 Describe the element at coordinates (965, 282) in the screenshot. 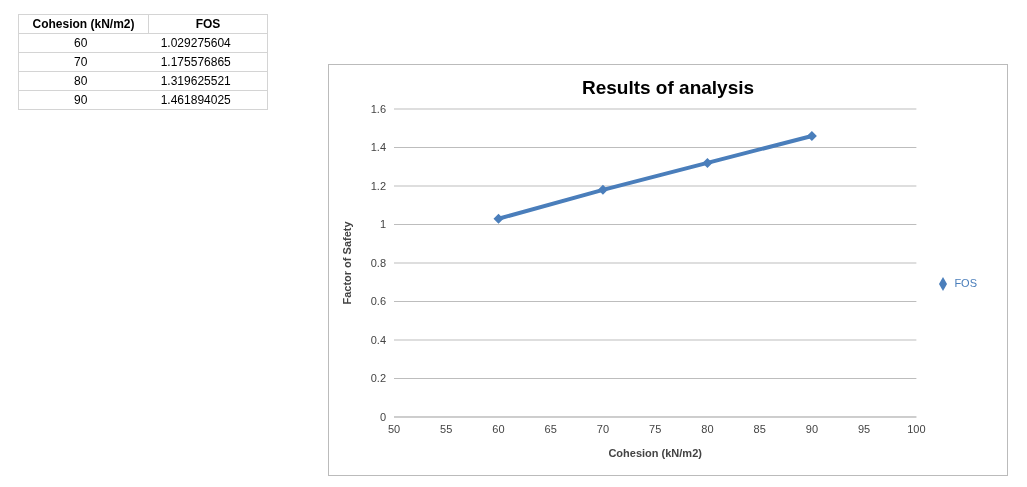

I see `legend-label: FOS` at that location.